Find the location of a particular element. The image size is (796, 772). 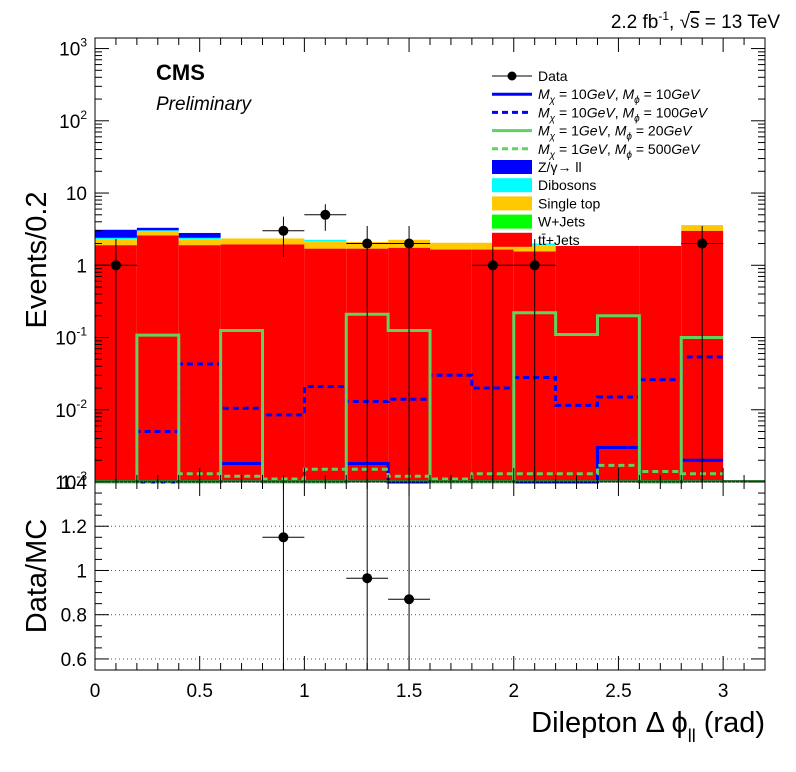

x-tick-label: 0 is located at coordinates (95, 691).